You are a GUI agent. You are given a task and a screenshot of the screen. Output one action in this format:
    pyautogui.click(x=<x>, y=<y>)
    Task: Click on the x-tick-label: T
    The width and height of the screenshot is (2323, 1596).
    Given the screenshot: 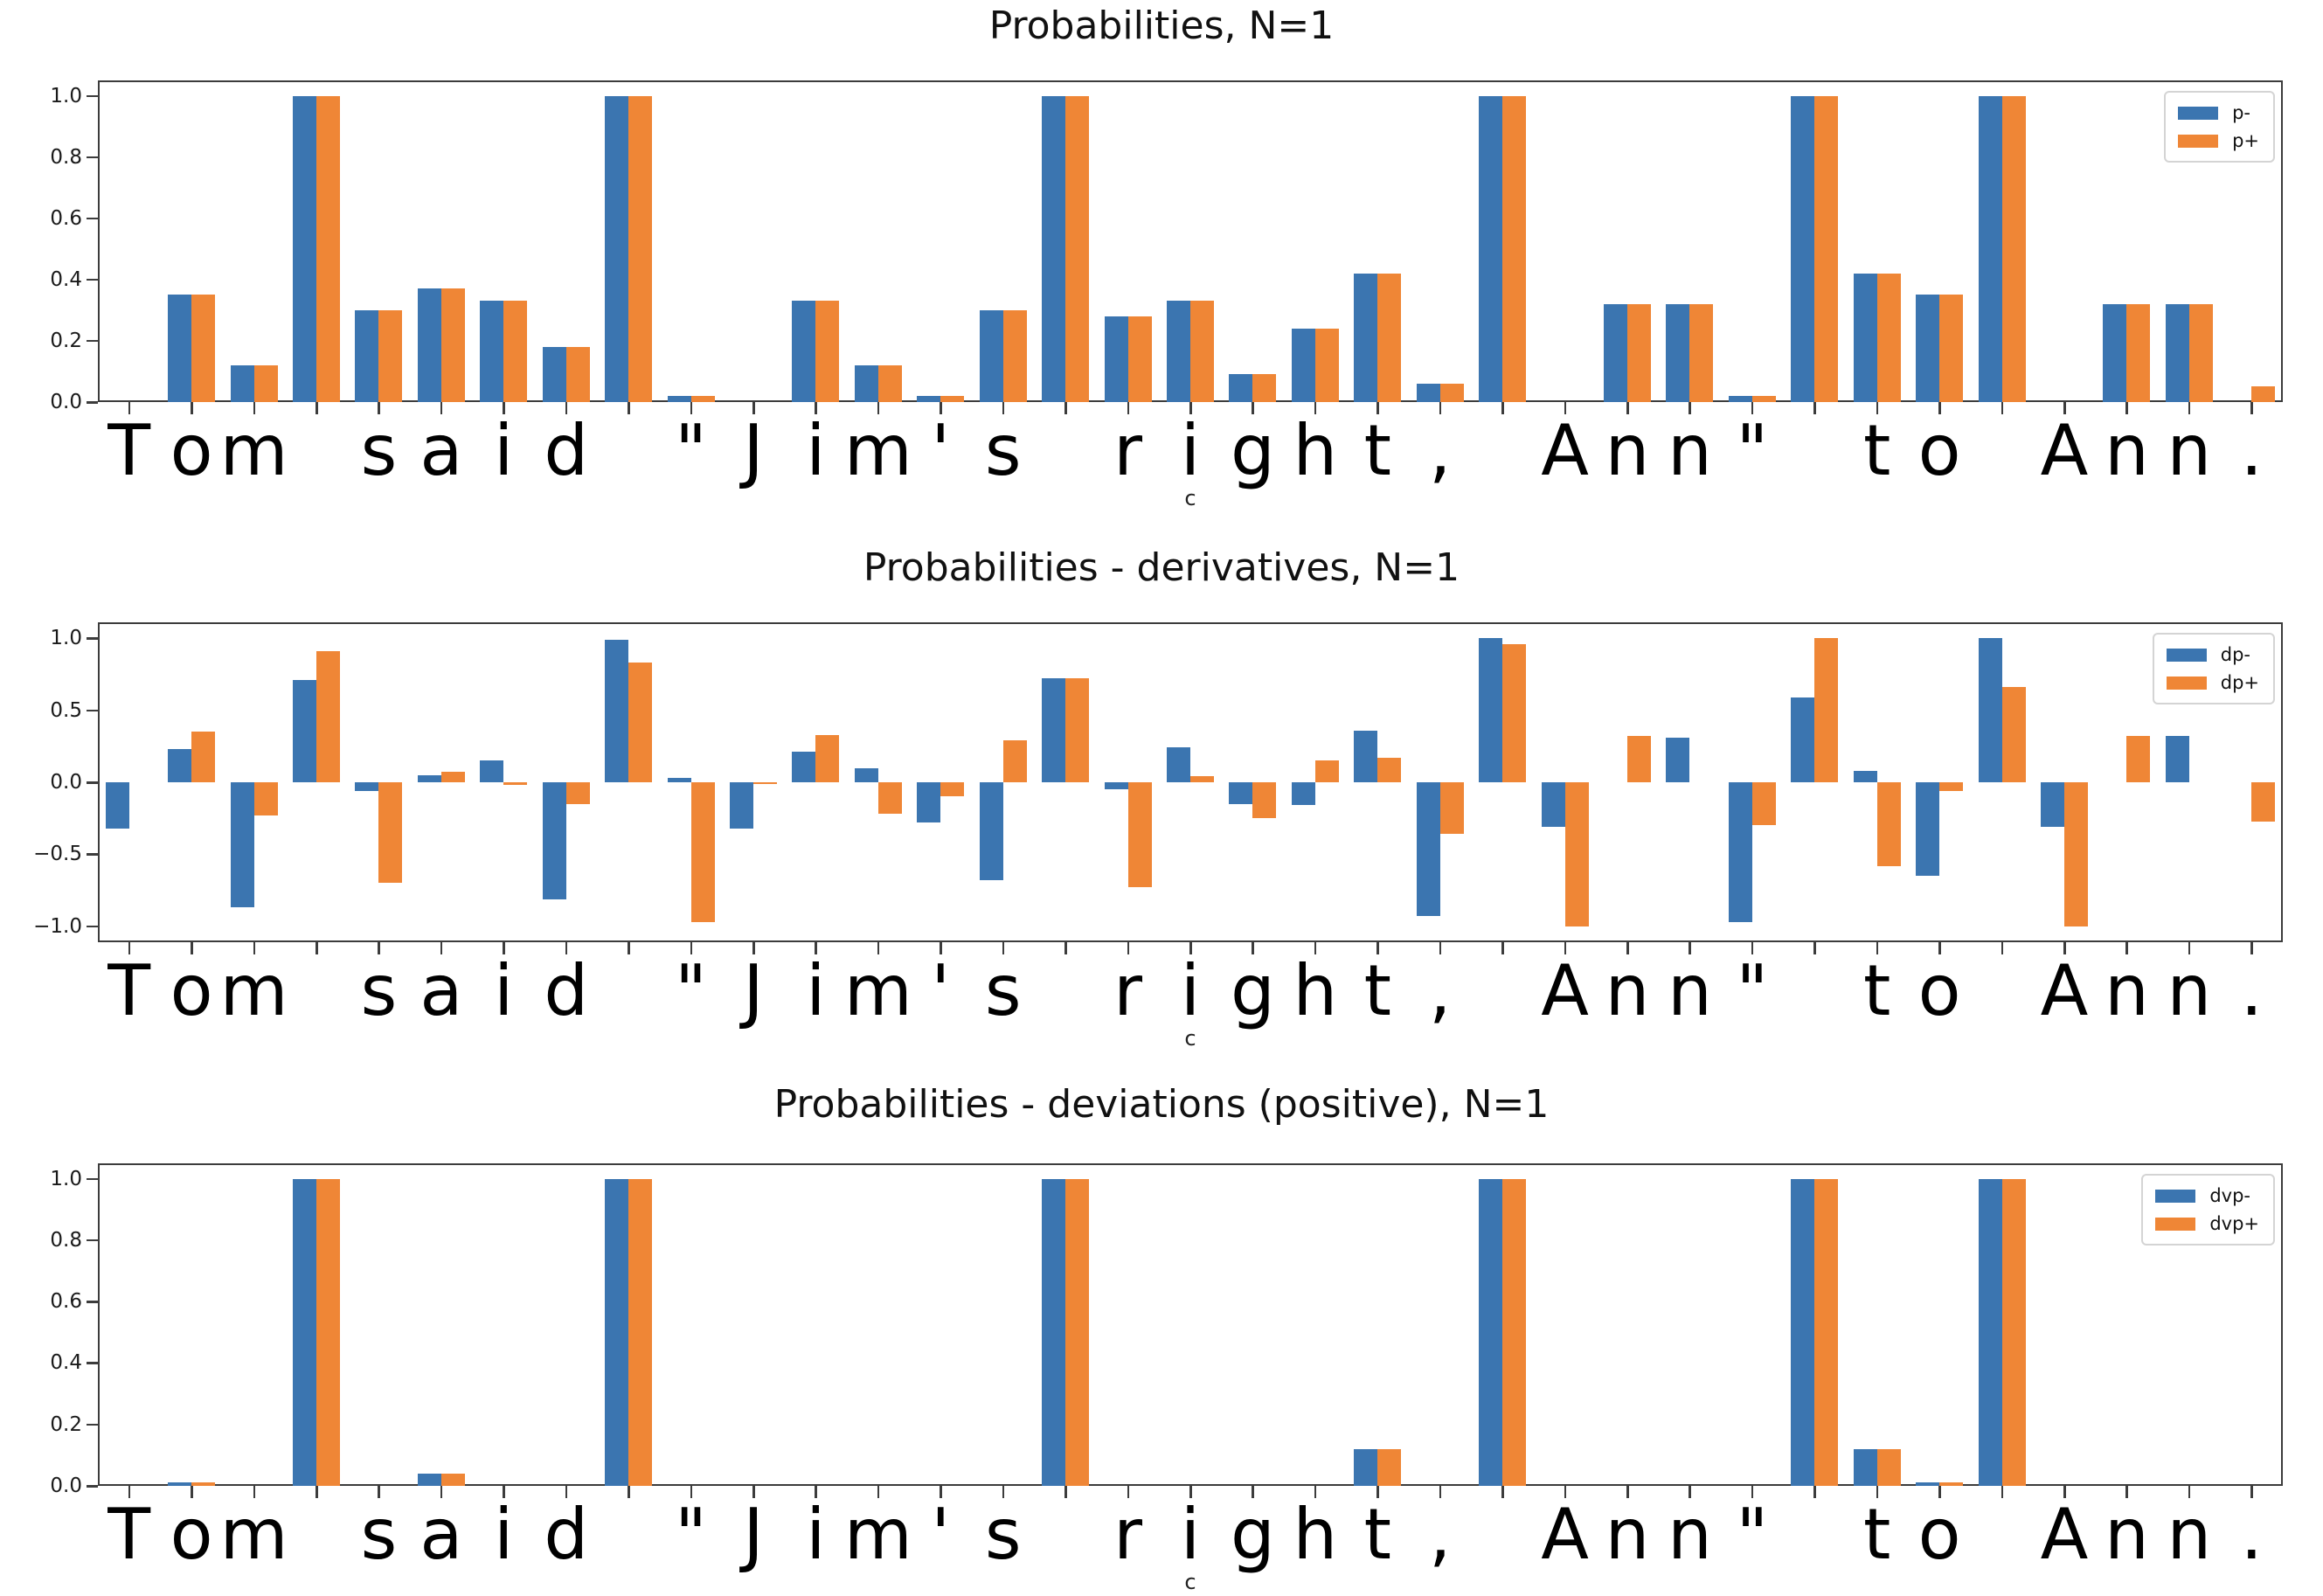 What is the action you would take?
    pyautogui.click(x=129, y=1534)
    